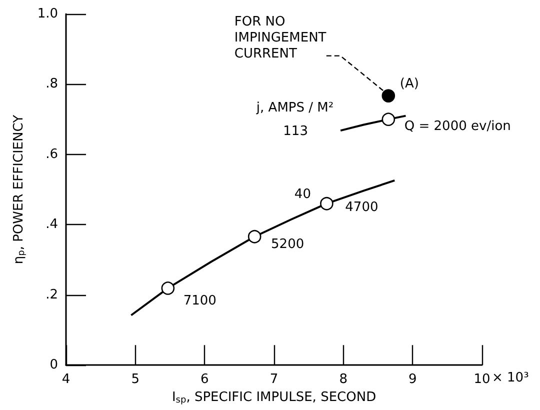 This screenshot has height=410, width=540. What do you see at coordinates (457, 126) in the screenshot?
I see `annotation: Q = 2000 ev/ion` at bounding box center [457, 126].